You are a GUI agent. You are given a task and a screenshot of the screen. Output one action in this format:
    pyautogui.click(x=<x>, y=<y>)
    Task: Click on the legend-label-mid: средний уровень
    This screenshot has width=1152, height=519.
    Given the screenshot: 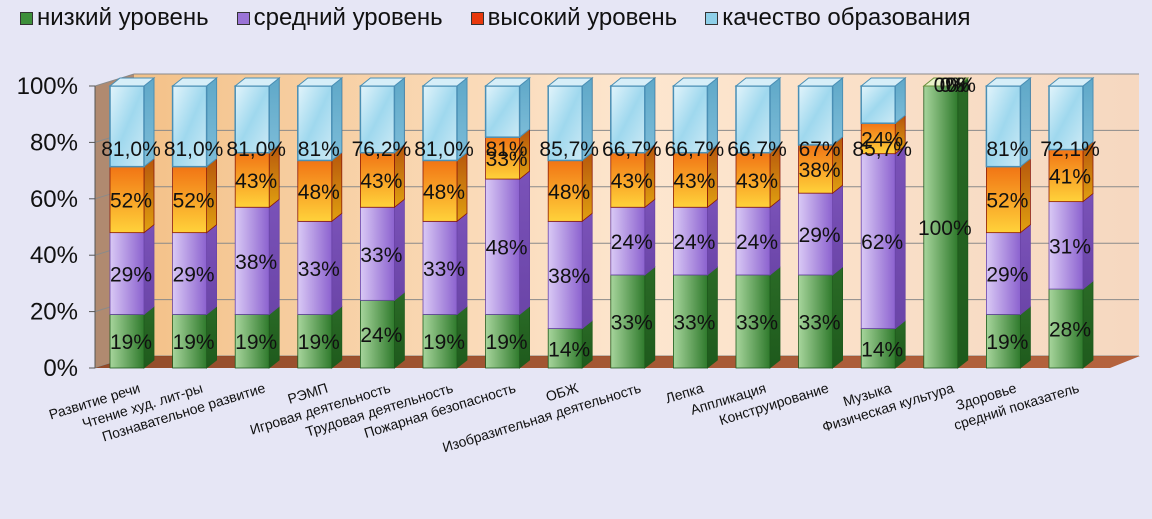 What is the action you would take?
    pyautogui.click(x=348, y=17)
    